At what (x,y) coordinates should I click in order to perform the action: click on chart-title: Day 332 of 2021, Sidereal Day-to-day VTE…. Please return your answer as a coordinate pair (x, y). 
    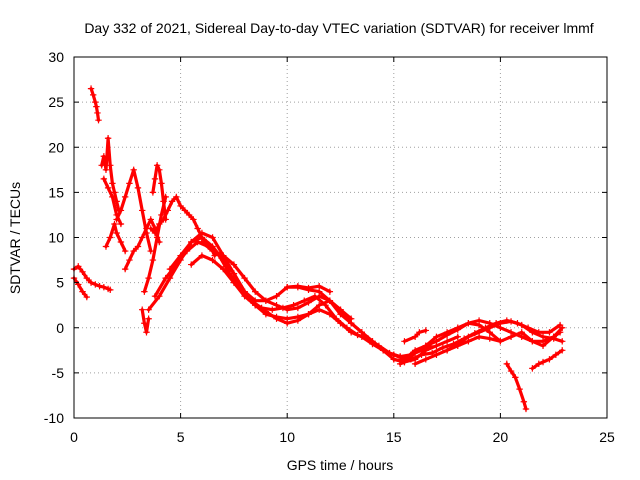
    Looking at the image, I should click on (338, 28).